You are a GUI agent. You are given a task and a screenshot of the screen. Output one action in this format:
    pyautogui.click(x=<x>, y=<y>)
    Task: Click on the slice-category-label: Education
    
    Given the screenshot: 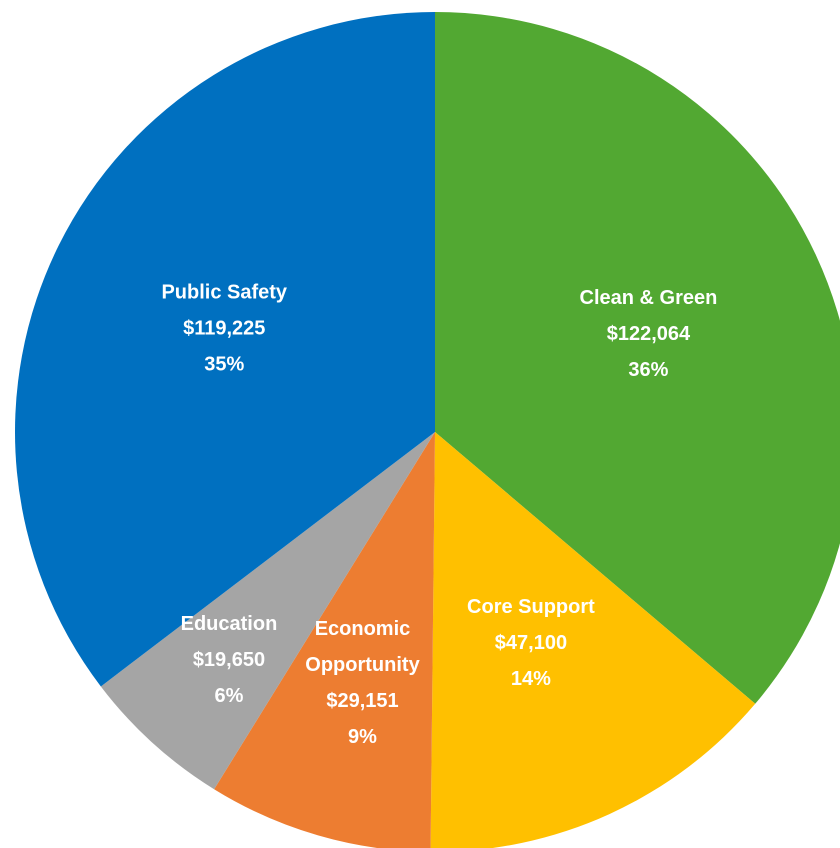 What is the action you would take?
    pyautogui.click(x=229, y=624)
    